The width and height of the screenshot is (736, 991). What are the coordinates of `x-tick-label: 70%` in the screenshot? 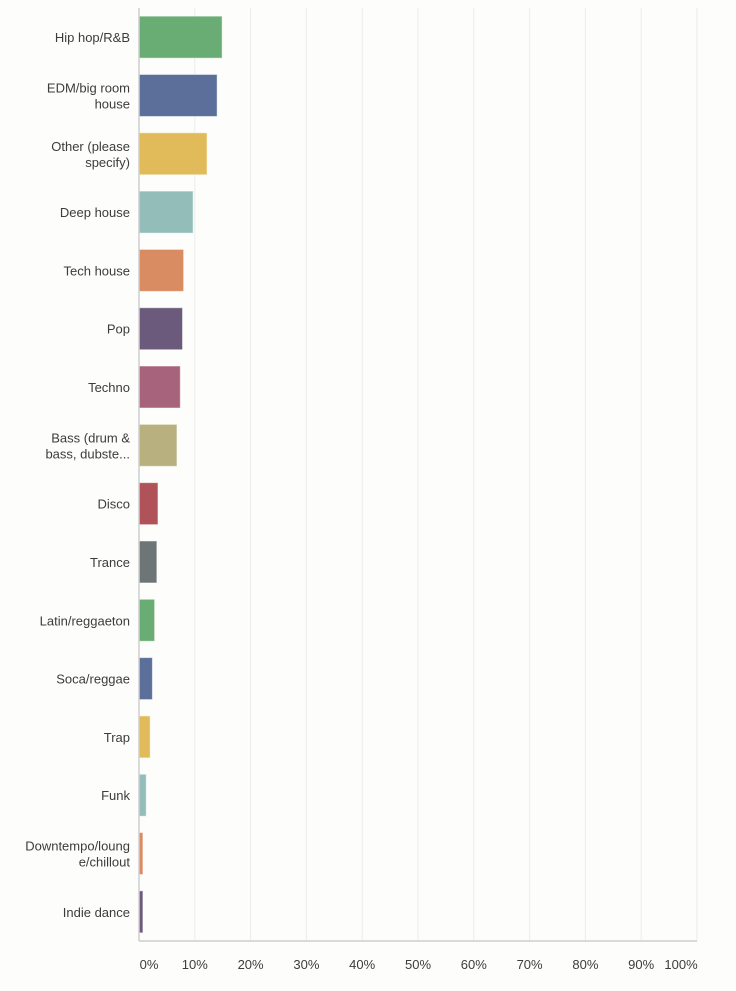 It's located at (530, 964).